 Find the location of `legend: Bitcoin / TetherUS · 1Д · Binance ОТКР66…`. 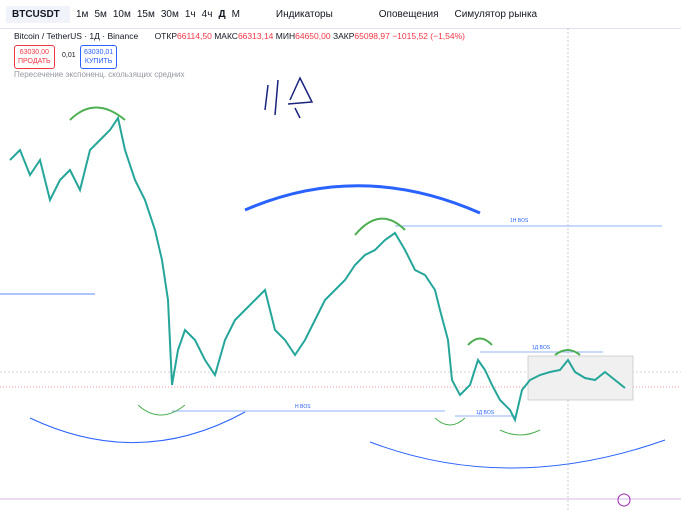

legend: Bitcoin / TetherUS · 1Д · Binance ОТКР66… is located at coordinates (239, 36).